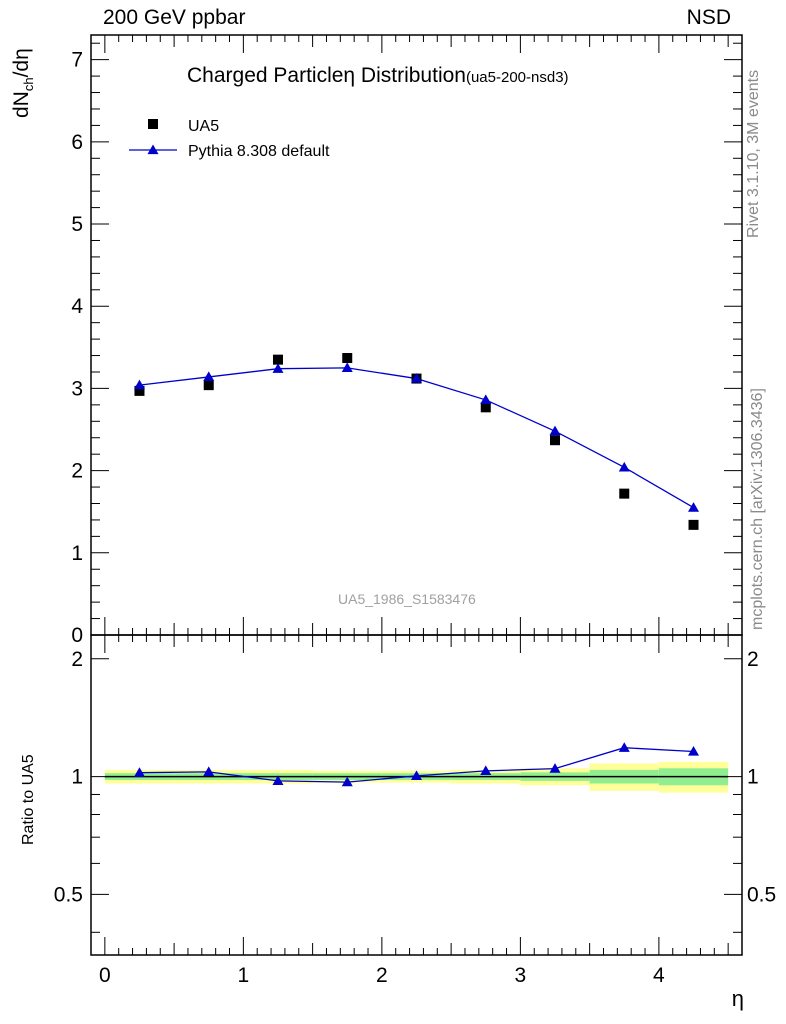 The width and height of the screenshot is (786, 1024). I want to click on chart-title-id: (ua5-200-nsd3), so click(517, 77).